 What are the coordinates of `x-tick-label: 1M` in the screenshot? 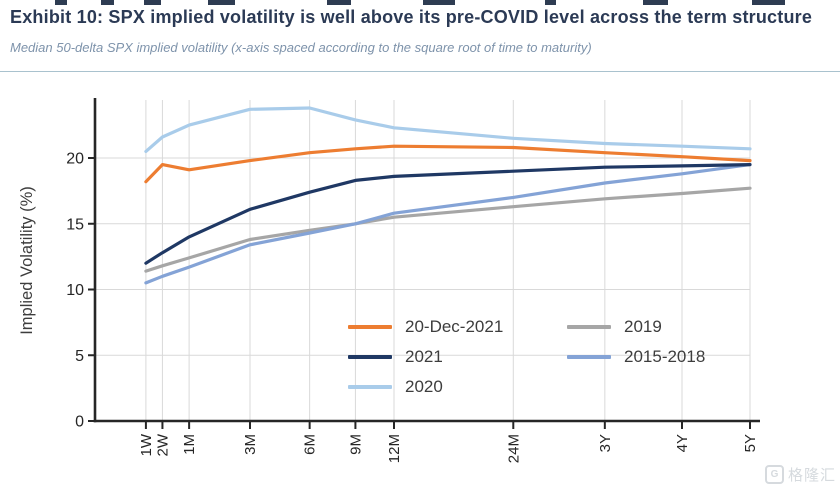 It's located at (189, 444).